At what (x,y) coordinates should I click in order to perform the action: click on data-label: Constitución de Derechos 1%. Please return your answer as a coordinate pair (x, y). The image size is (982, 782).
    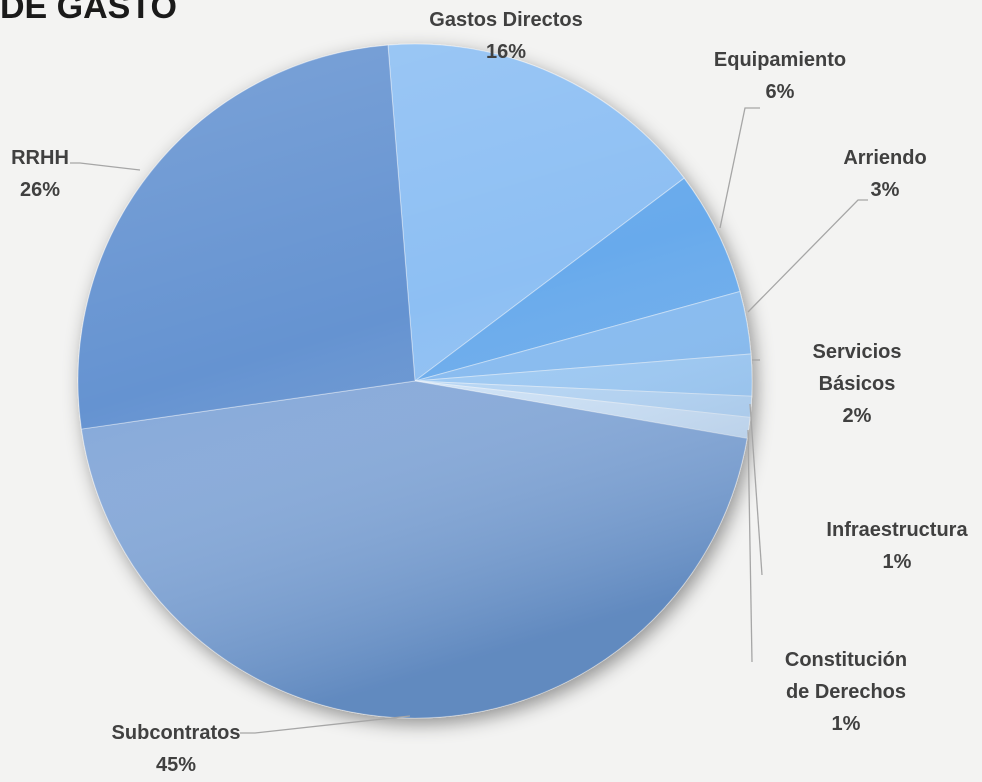
    Looking at the image, I should click on (846, 692).